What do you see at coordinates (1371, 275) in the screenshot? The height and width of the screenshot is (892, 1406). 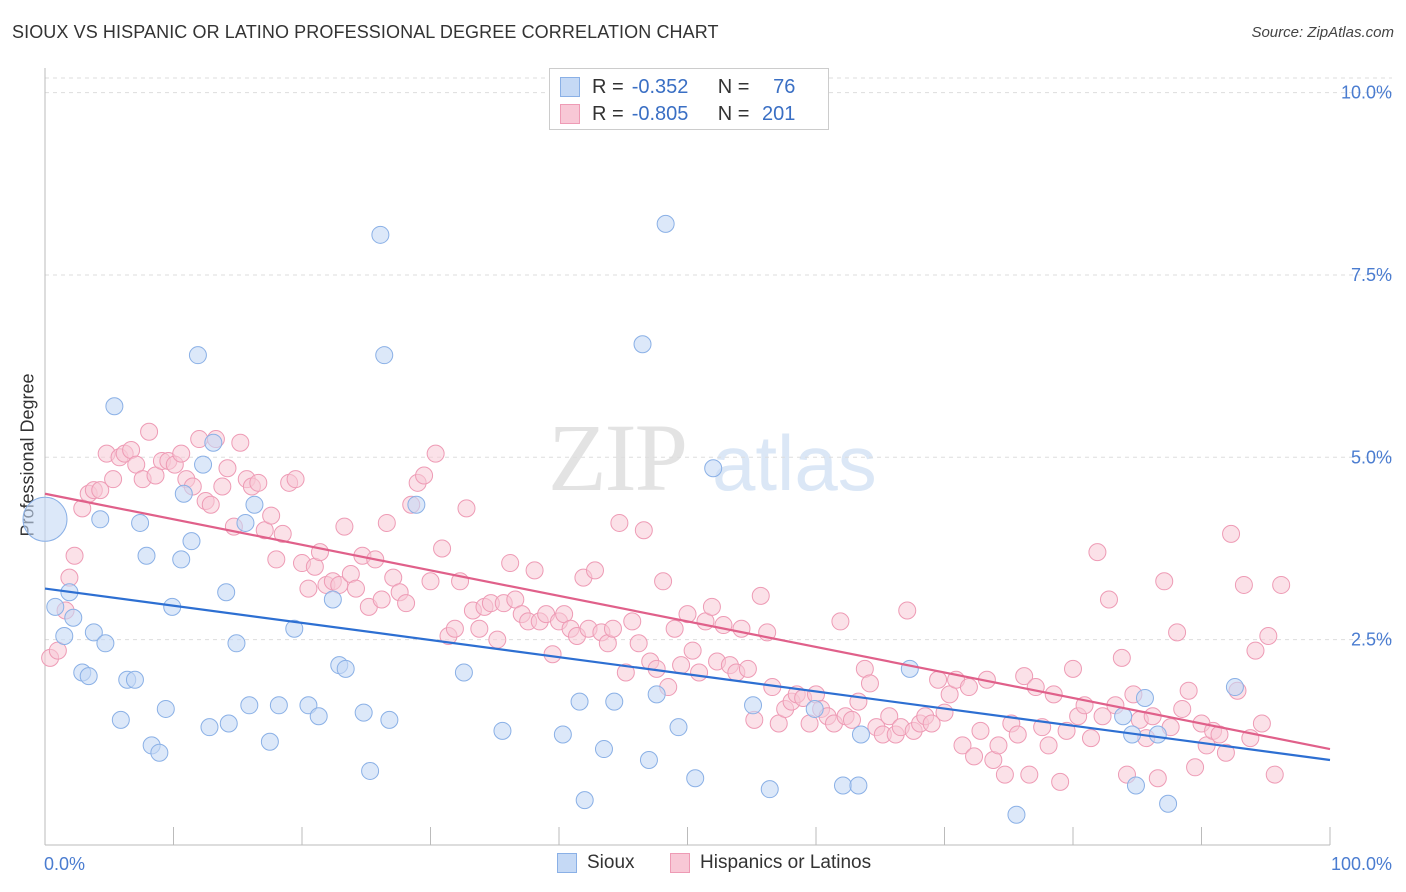 I see `y-tick-label: 7.5%` at bounding box center [1371, 275].